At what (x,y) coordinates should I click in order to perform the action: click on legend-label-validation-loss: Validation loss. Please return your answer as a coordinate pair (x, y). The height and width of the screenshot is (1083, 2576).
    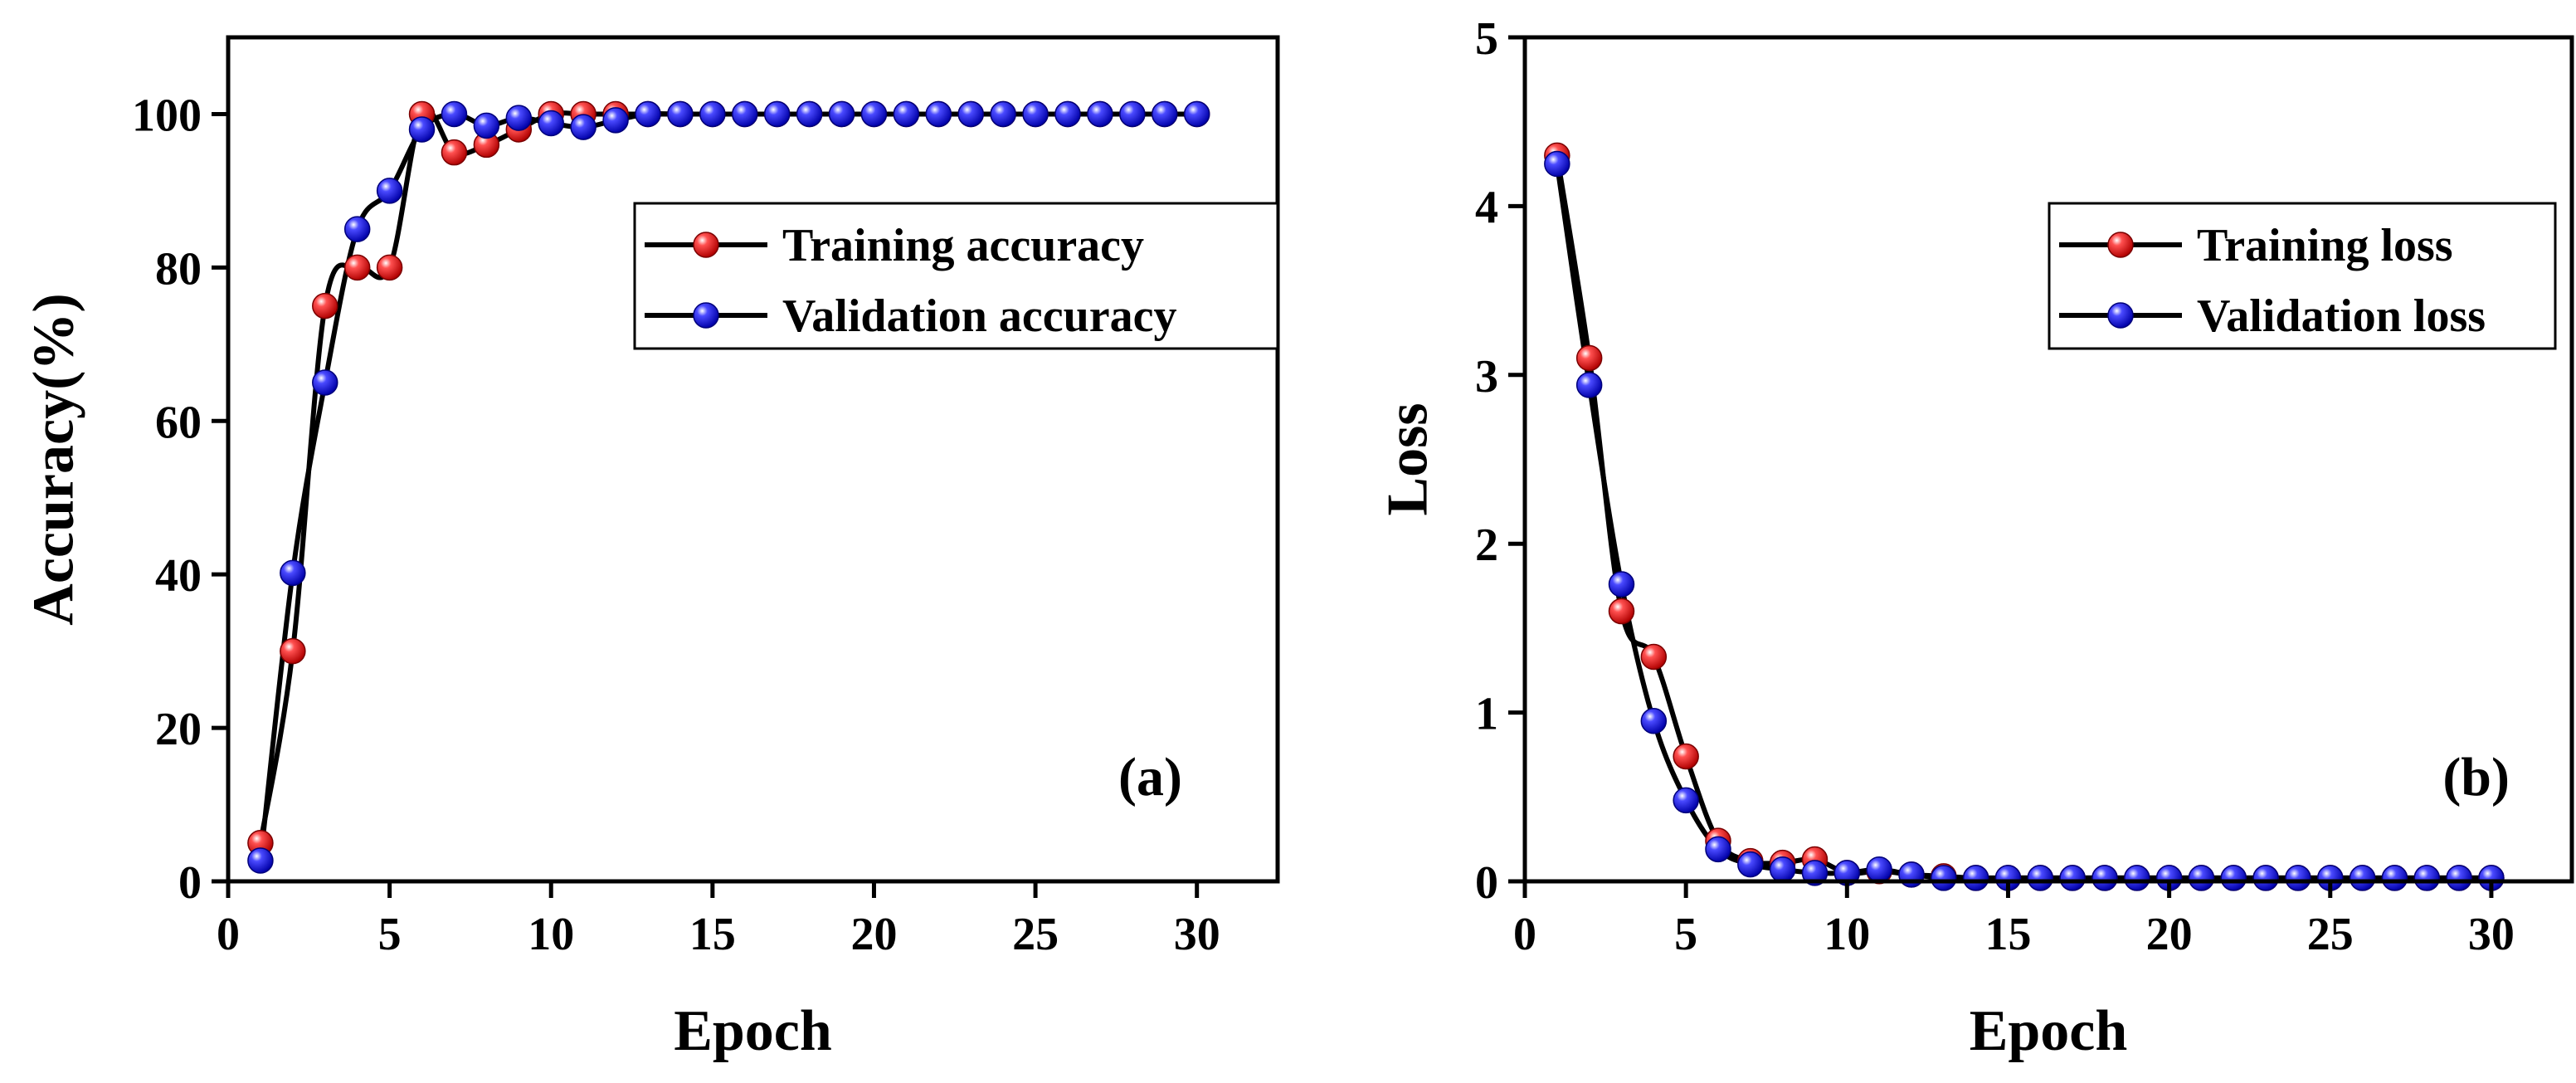
    Looking at the image, I should click on (2341, 316).